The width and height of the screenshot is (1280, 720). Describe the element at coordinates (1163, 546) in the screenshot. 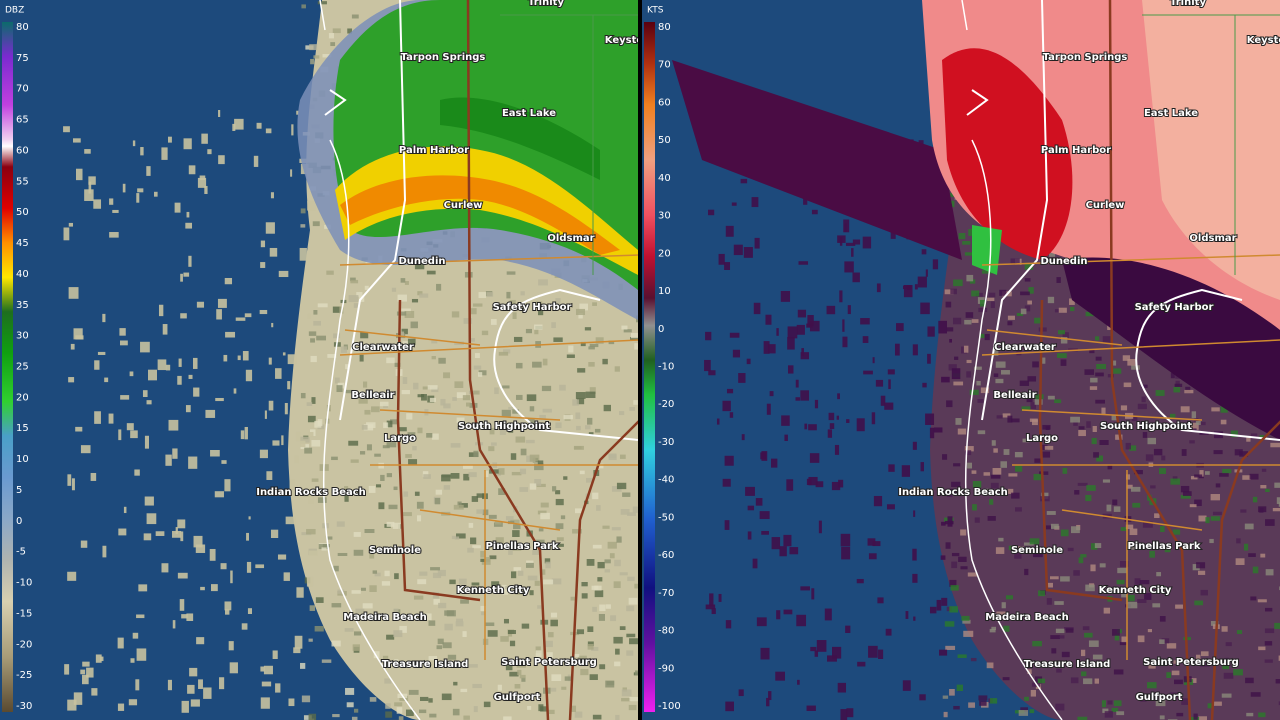

I see `city-label: Pinellas Park` at that location.